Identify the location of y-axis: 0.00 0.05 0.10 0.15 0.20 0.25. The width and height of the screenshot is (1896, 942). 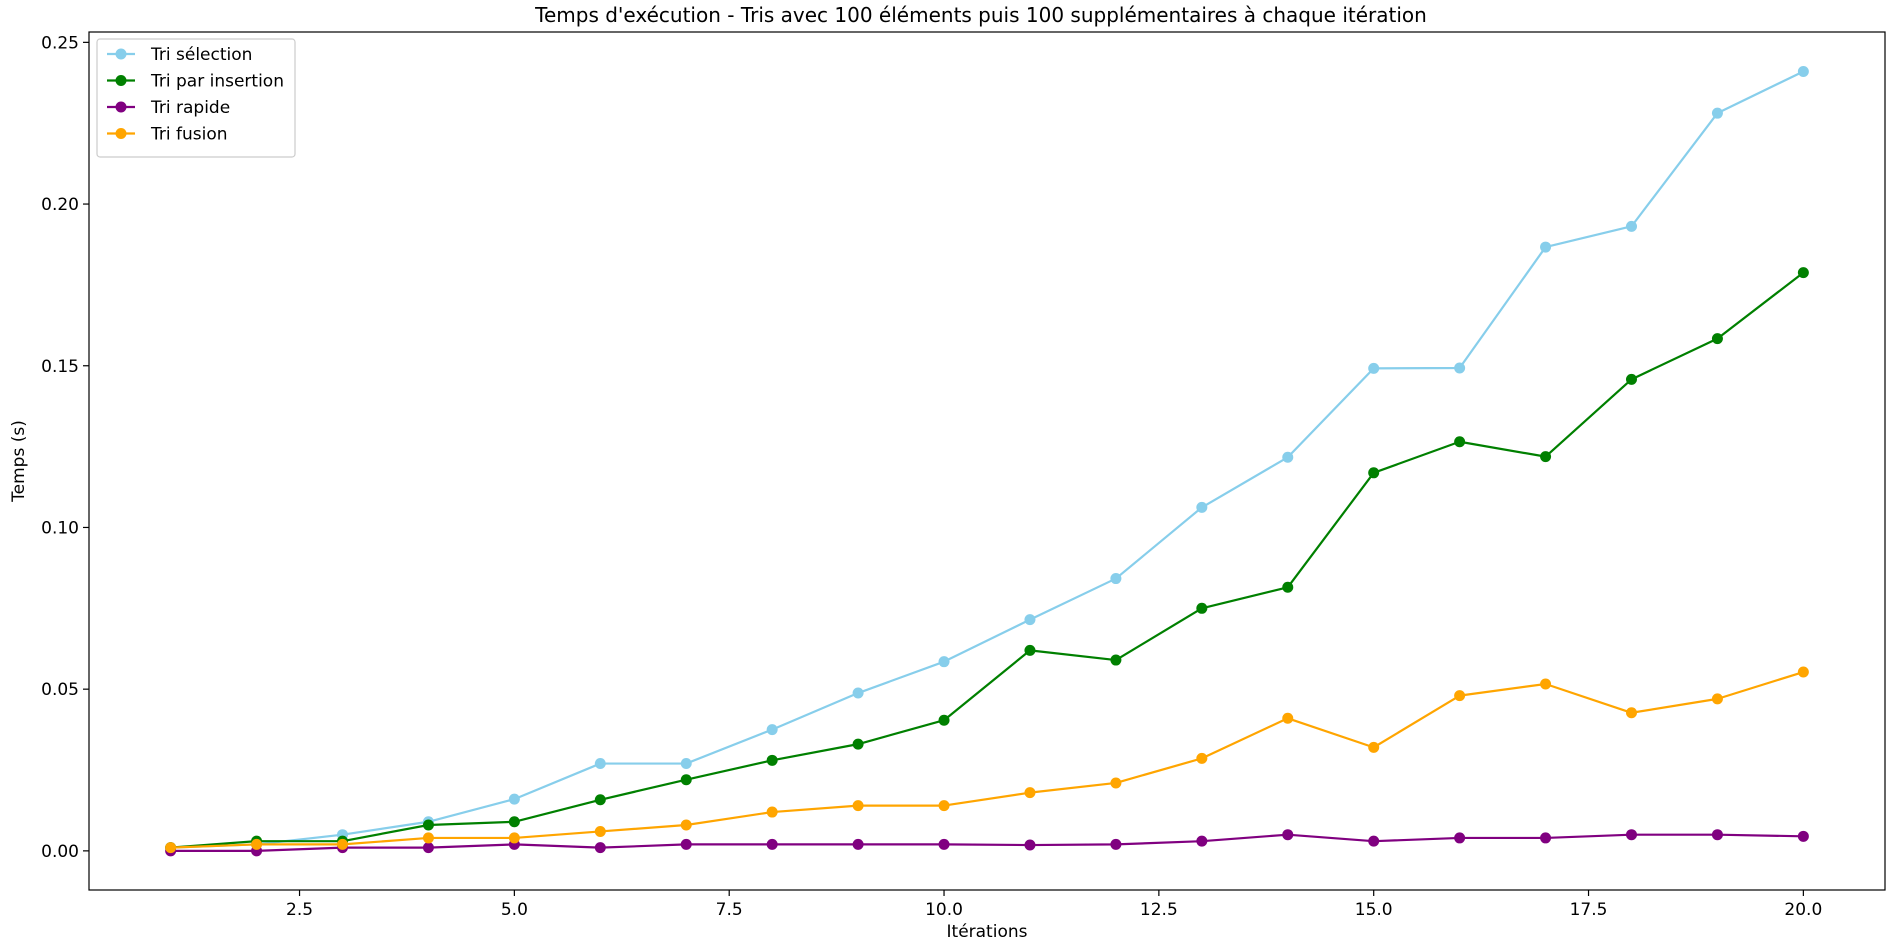
(65, 447).